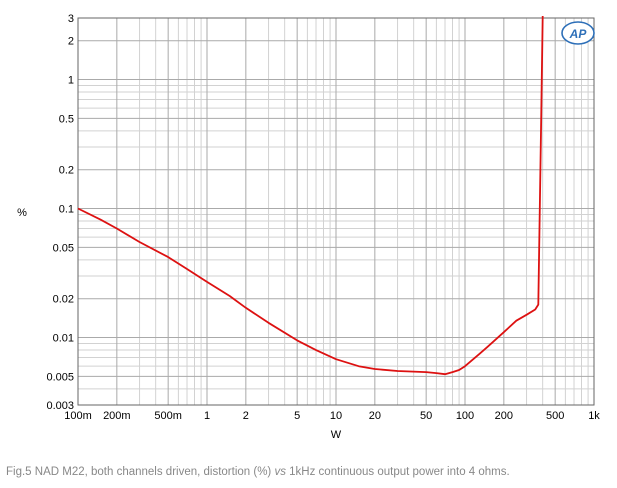  What do you see at coordinates (594, 416) in the screenshot?
I see `x-tick-label: 1k` at bounding box center [594, 416].